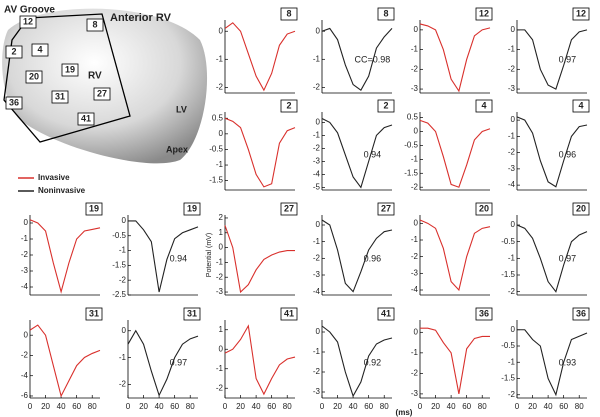 The image size is (600, 417). I want to click on region-label: AV Groove, so click(29, 10).